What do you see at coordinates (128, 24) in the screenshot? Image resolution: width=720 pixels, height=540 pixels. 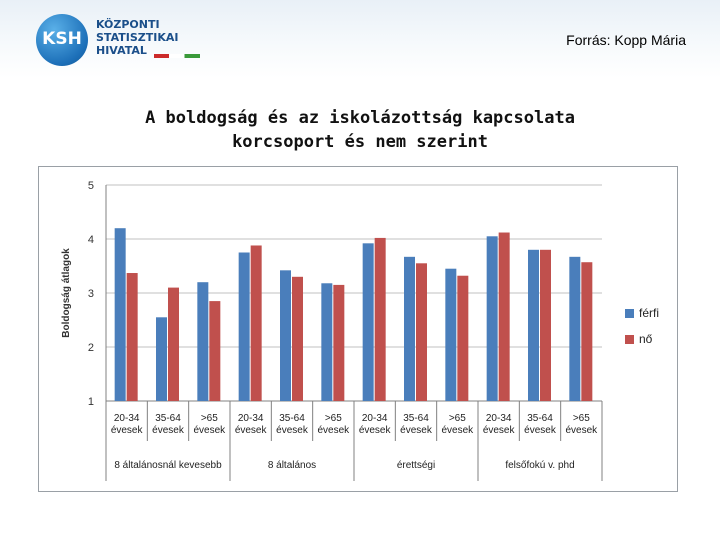 I see `logo-text-line: KÖZPONTI` at bounding box center [128, 24].